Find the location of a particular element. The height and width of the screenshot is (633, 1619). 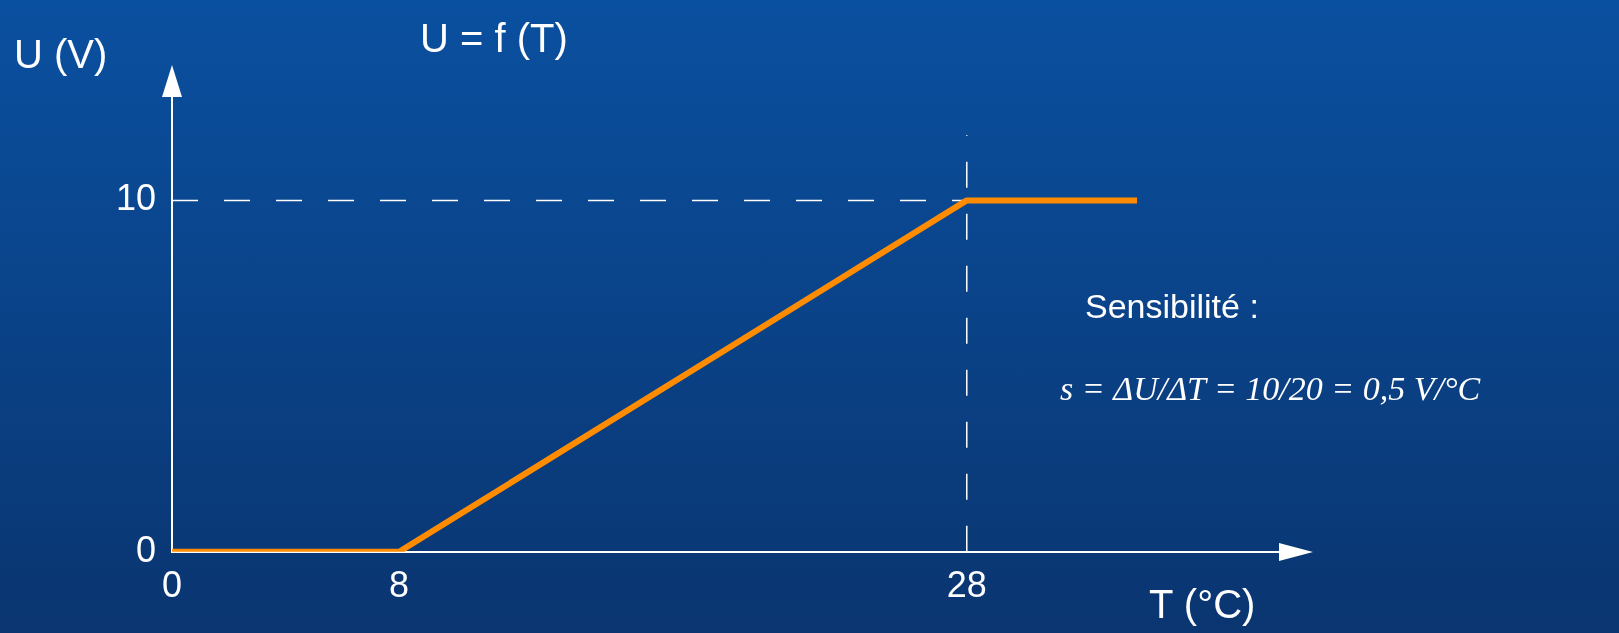

x-tick-label: 0 is located at coordinates (172, 585).